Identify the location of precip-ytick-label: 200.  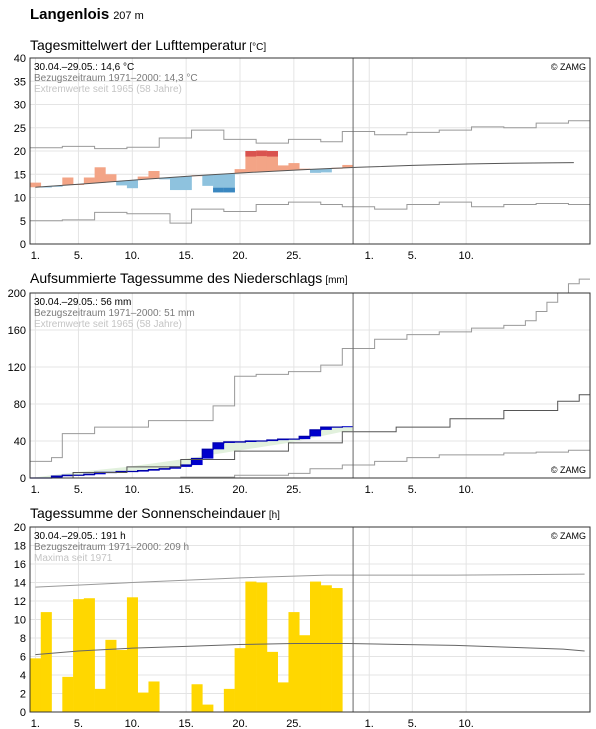
(17, 294).